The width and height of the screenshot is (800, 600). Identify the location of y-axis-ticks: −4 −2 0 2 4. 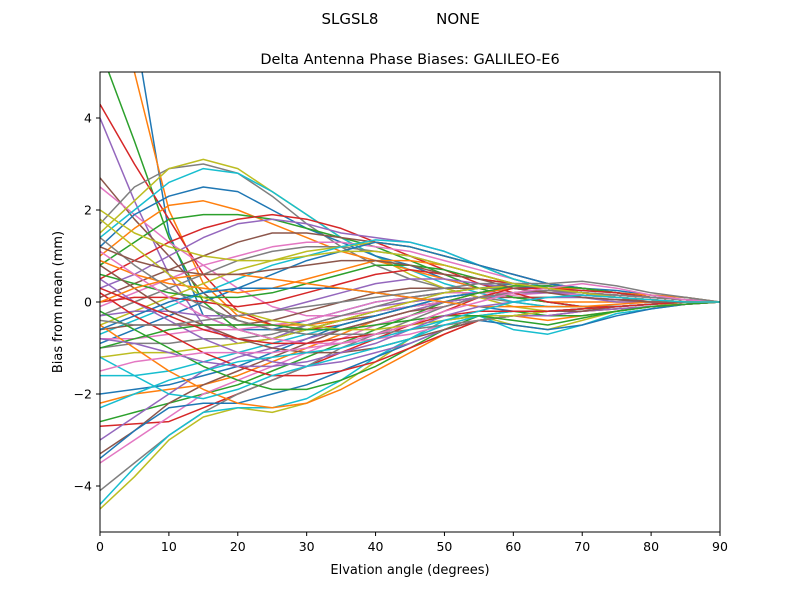
(87, 302).